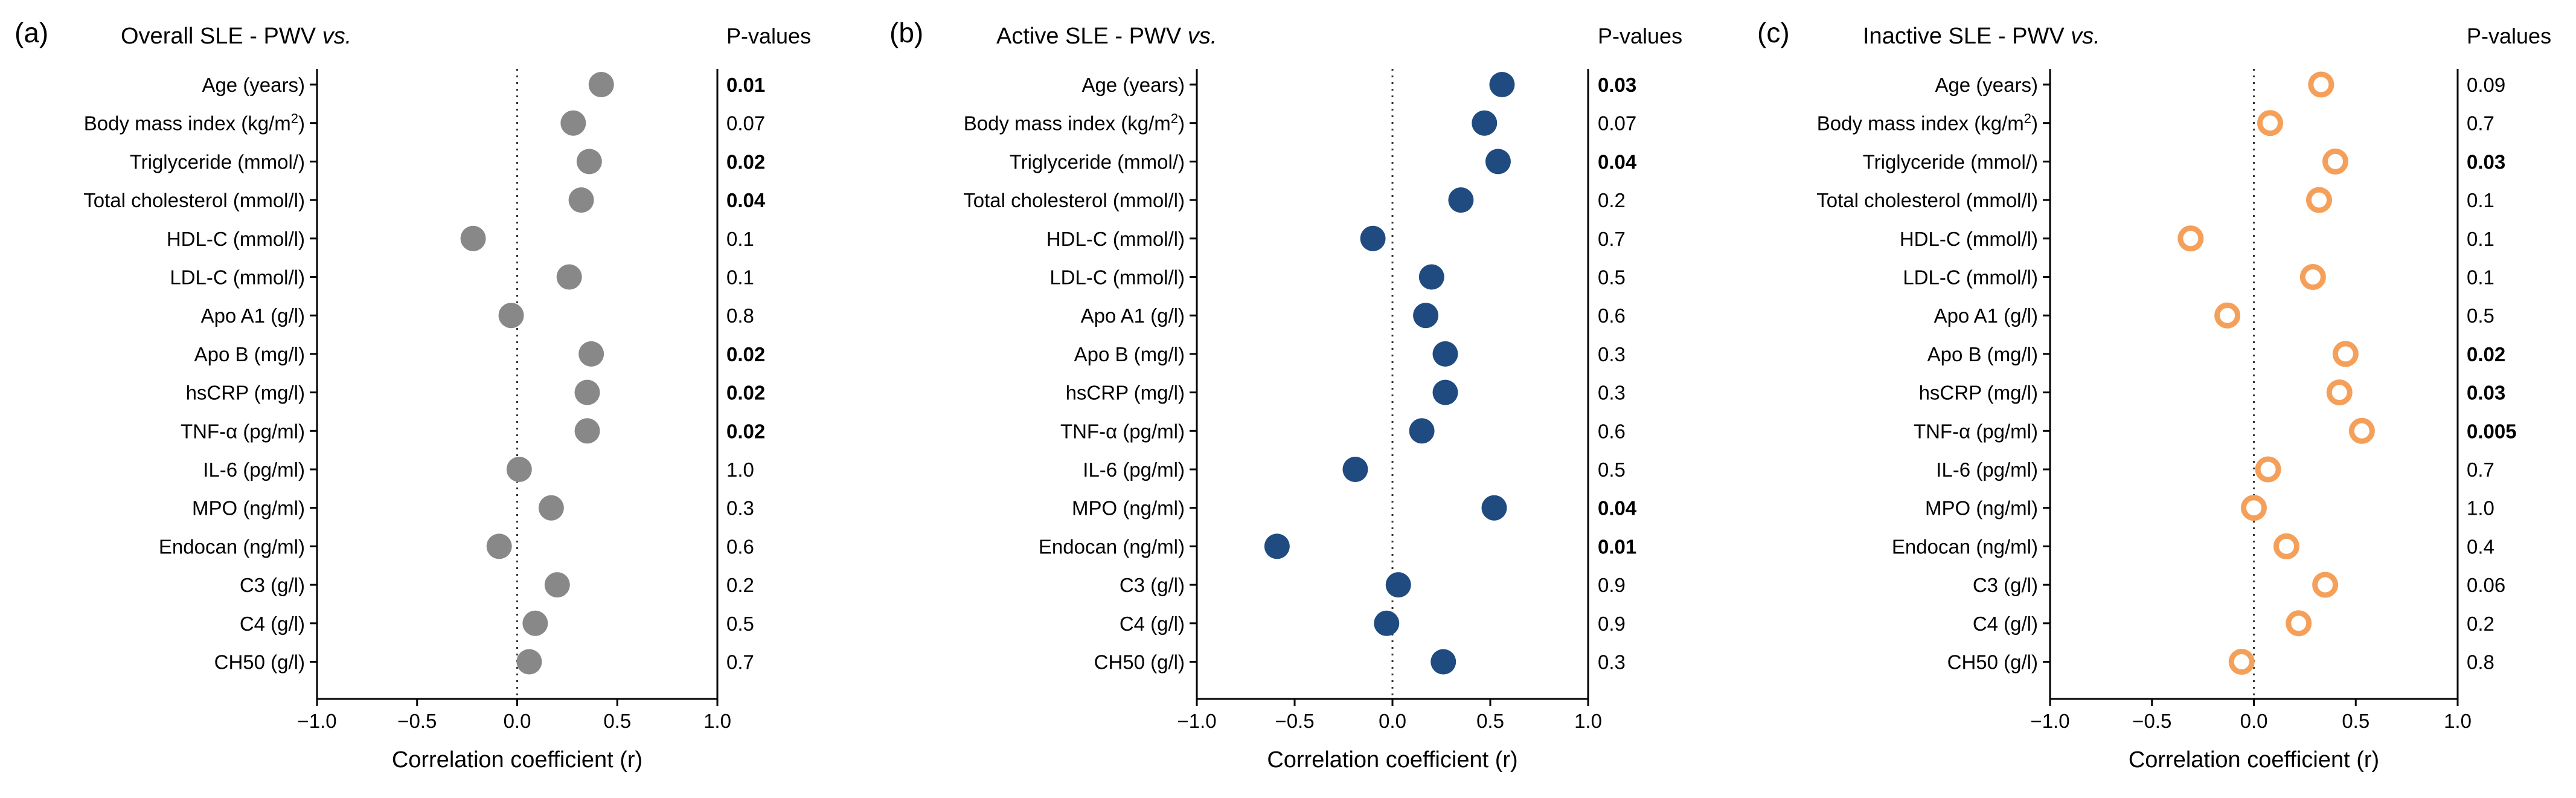 This screenshot has height=798, width=2576. Describe the element at coordinates (1981, 36) in the screenshot. I see `panel-title: Inactive SLE - PWV vs.` at that location.